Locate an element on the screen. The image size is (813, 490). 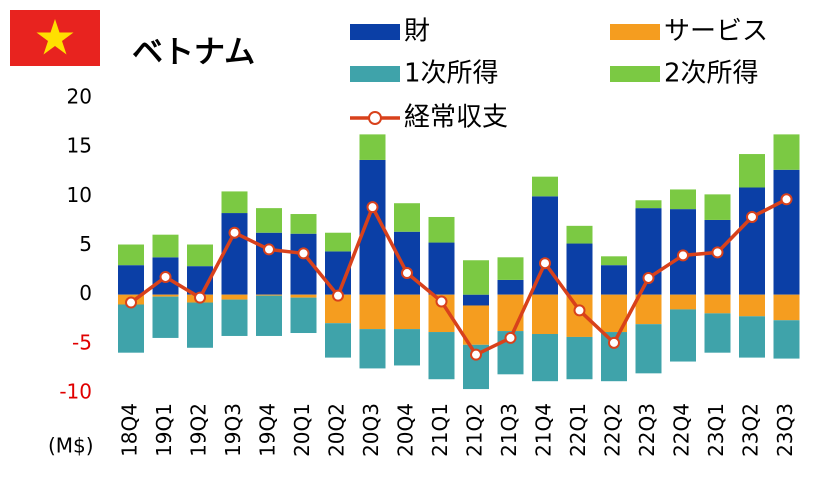
x-tick-label: 22Q3 is located at coordinates (647, 430).